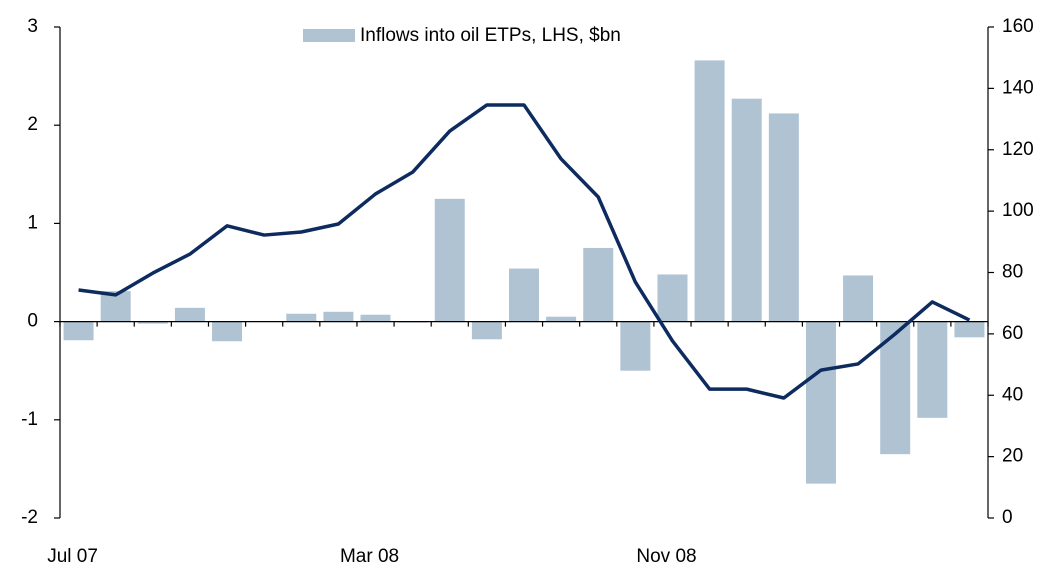 The image size is (1059, 569). I want to click on y2-tick-label: 160, so click(1018, 26).